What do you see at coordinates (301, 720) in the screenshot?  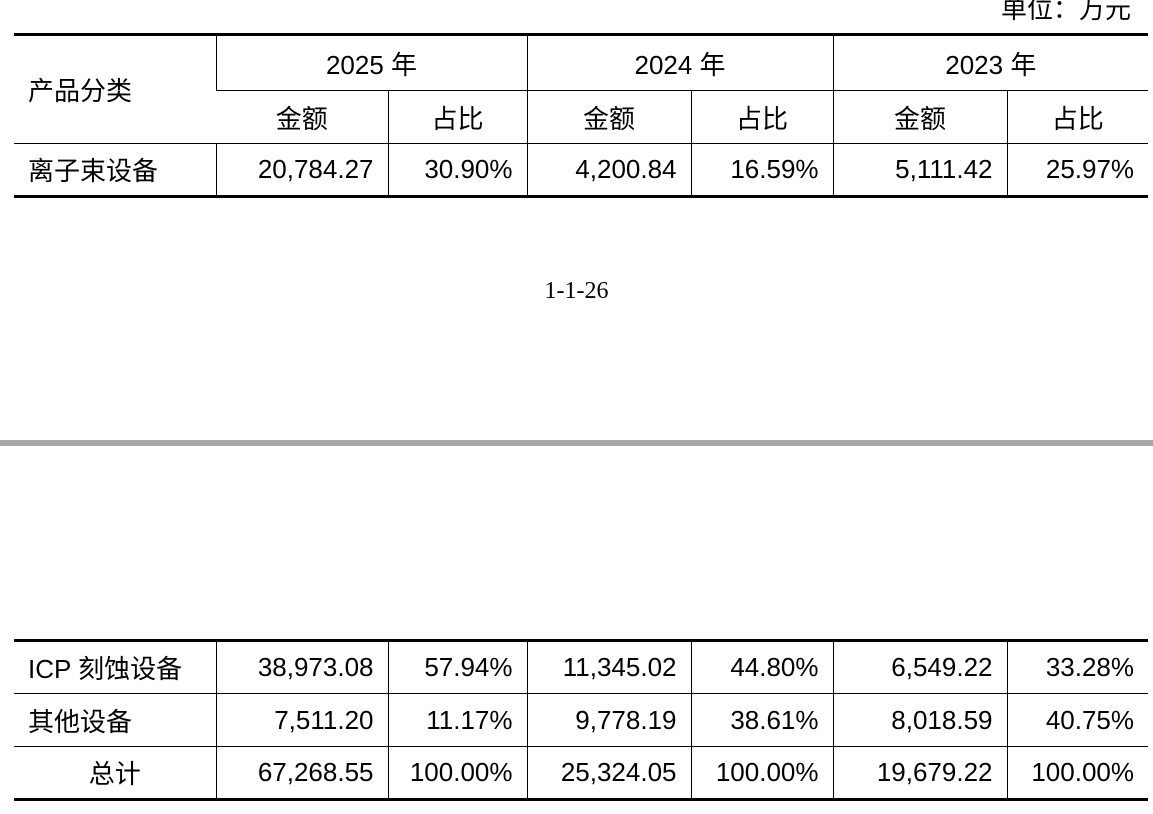 I see `value-cell: 7,511.20` at bounding box center [301, 720].